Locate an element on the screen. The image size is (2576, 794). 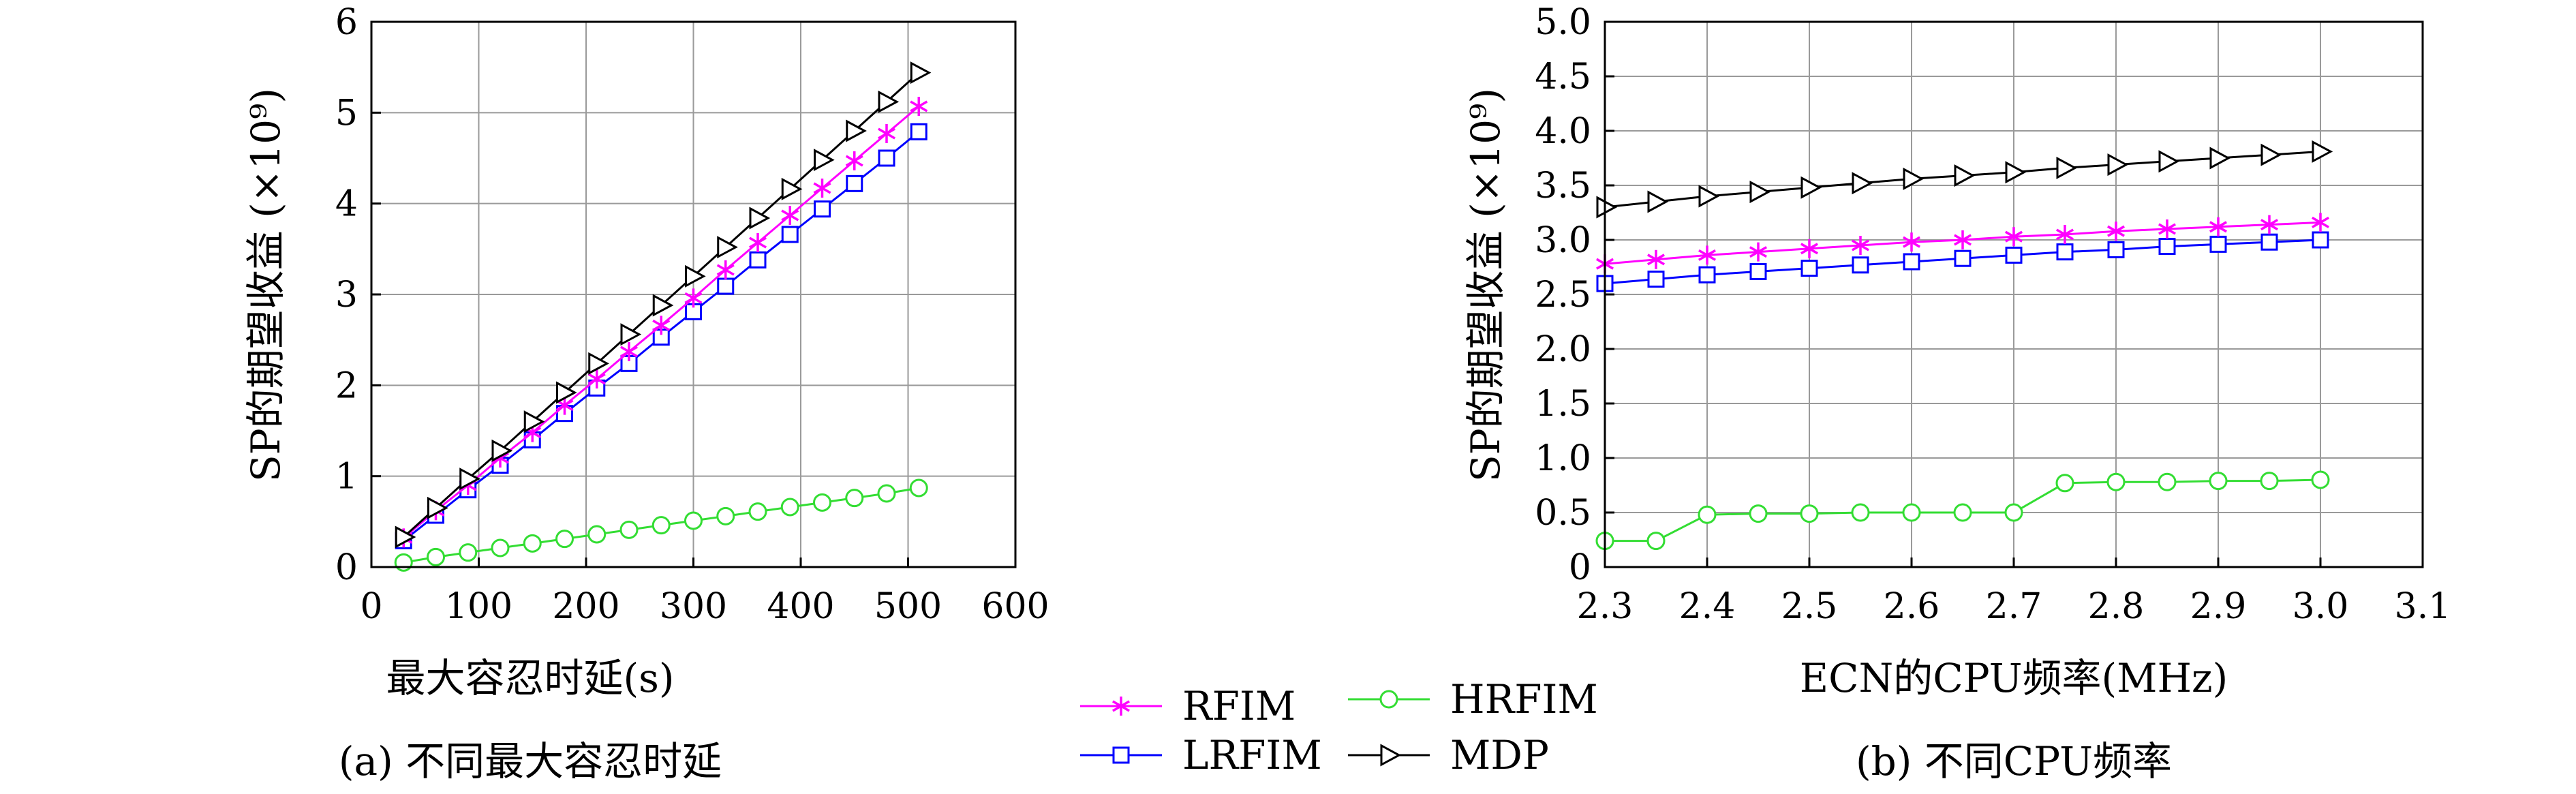
legend-hrfim-marker is located at coordinates (1388, 699).